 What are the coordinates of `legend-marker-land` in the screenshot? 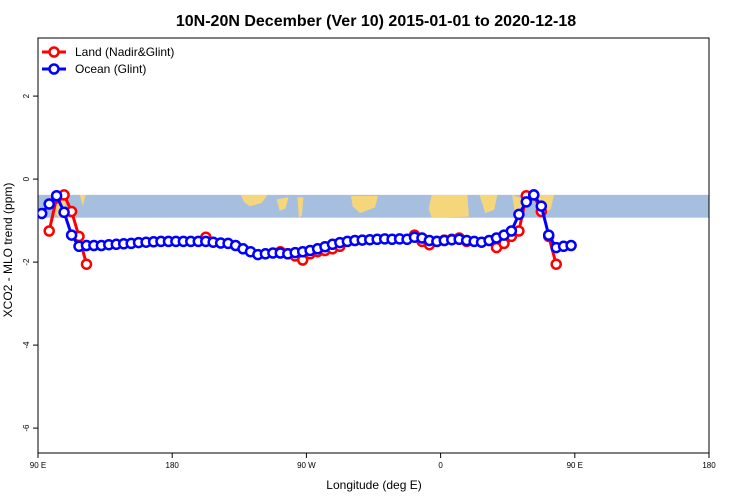 It's located at (54, 52).